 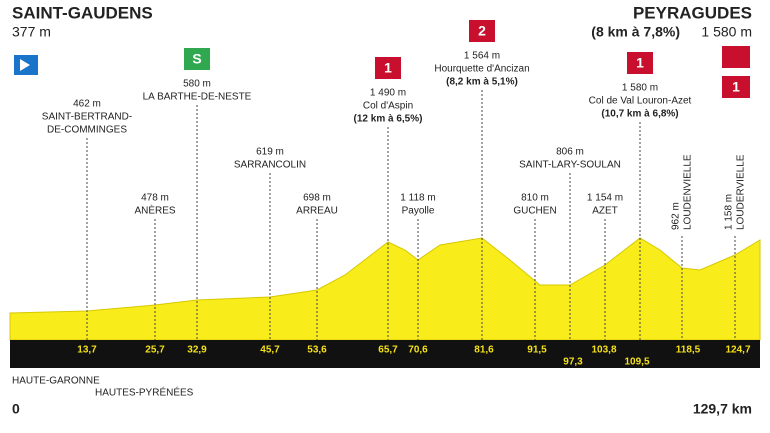 I want to click on waypoint-name: LOUDERVIELLE, so click(x=741, y=192).